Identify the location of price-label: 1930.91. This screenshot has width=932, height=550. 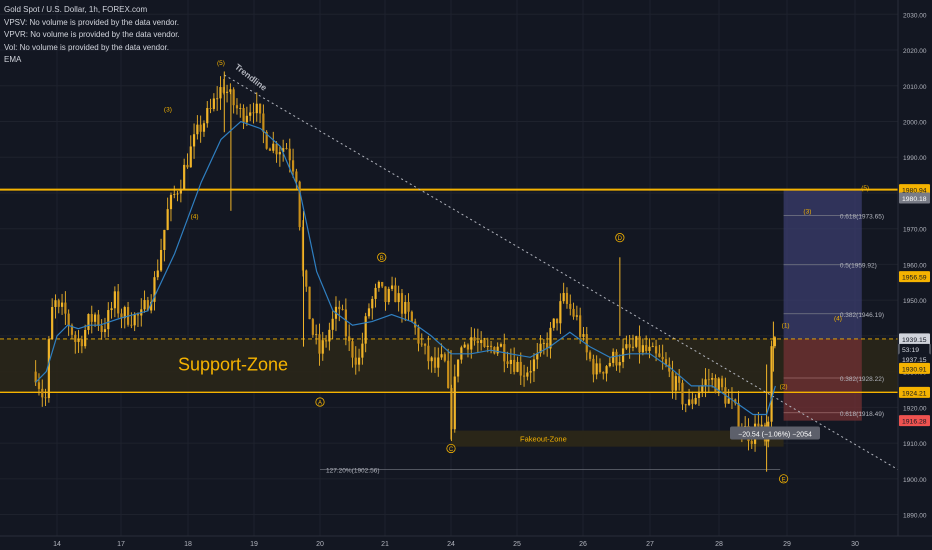
(914, 369).